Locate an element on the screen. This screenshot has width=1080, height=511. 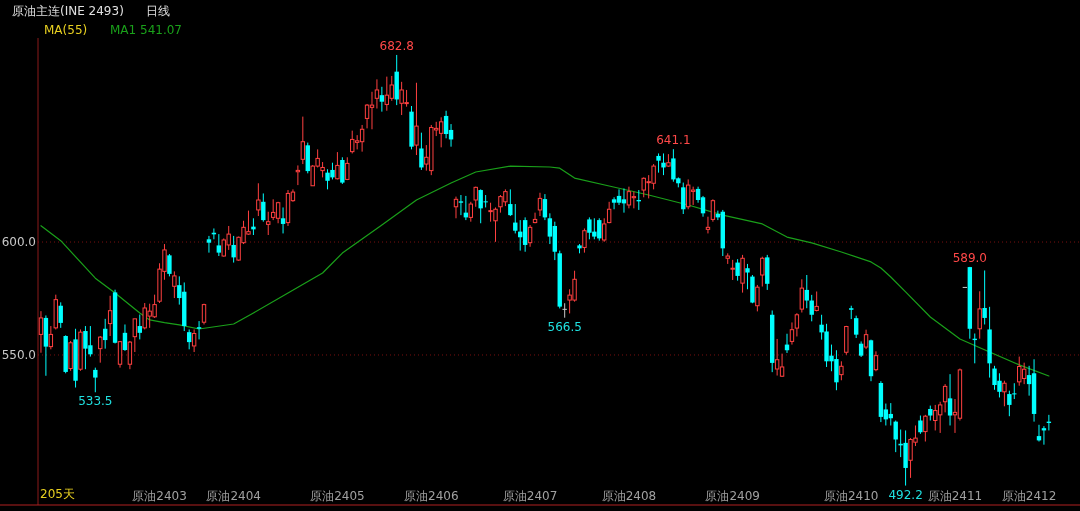
x-tick-label: 原油2407 is located at coordinates (530, 496).